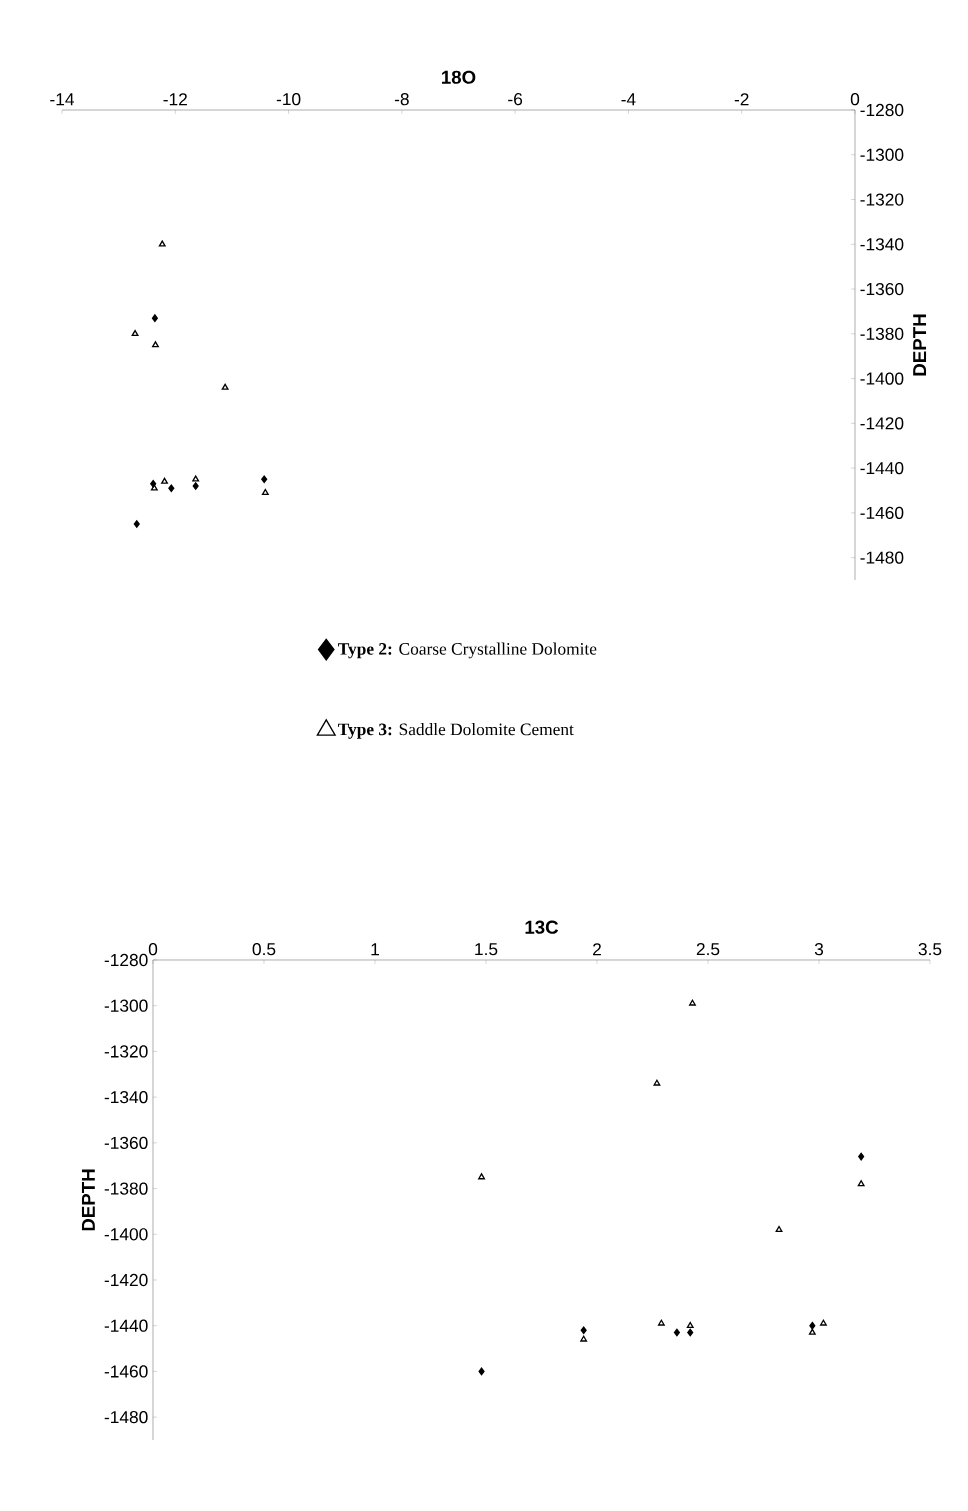 The image size is (968, 1511). Describe the element at coordinates (467, 650) in the screenshot. I see `legend-label: Type 2: Coarse Crystalline Dolomite` at that location.